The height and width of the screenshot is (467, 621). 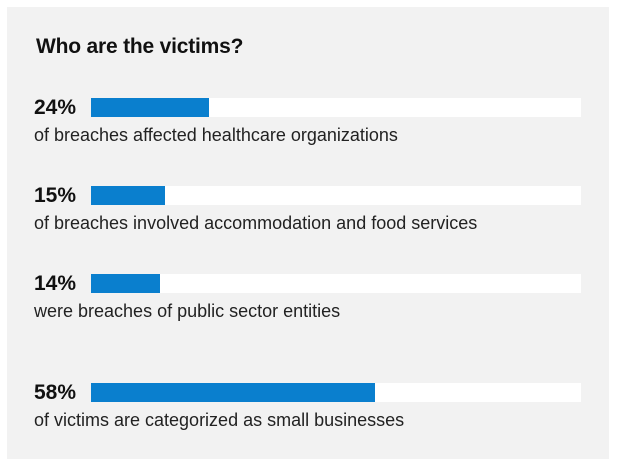 What do you see at coordinates (140, 46) in the screenshot?
I see `chart-title: Who are the victims?` at bounding box center [140, 46].